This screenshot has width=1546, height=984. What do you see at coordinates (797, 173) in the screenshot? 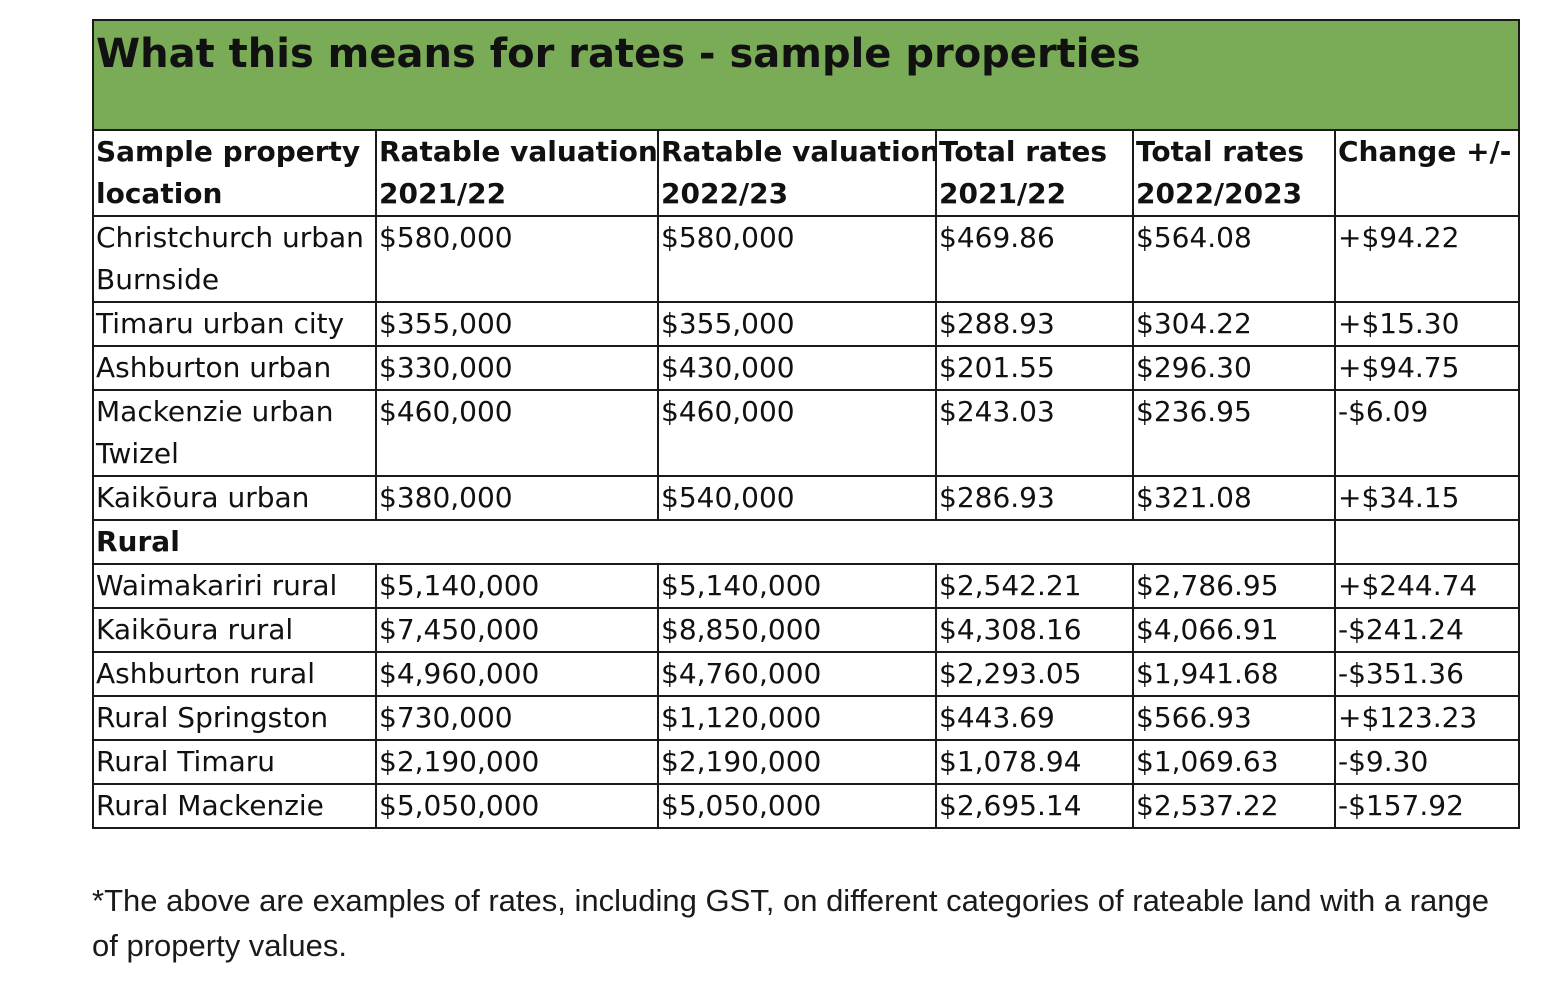
I see `header-valuation-2223: Ratable valuation 2022/23` at bounding box center [797, 173].